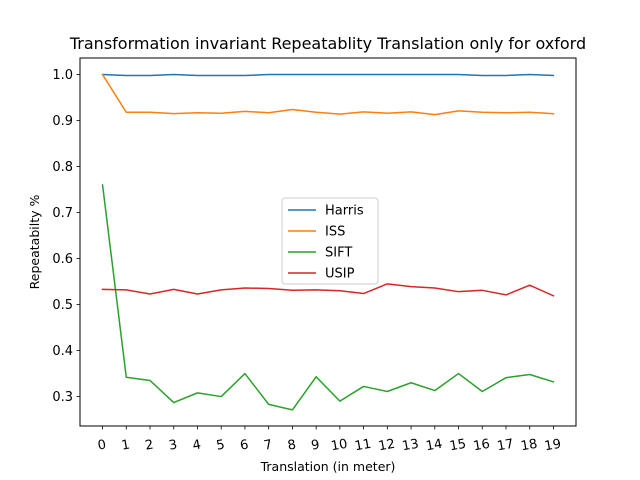  What do you see at coordinates (34, 242) in the screenshot?
I see `y-axis-label: Repeatabilty %` at bounding box center [34, 242].